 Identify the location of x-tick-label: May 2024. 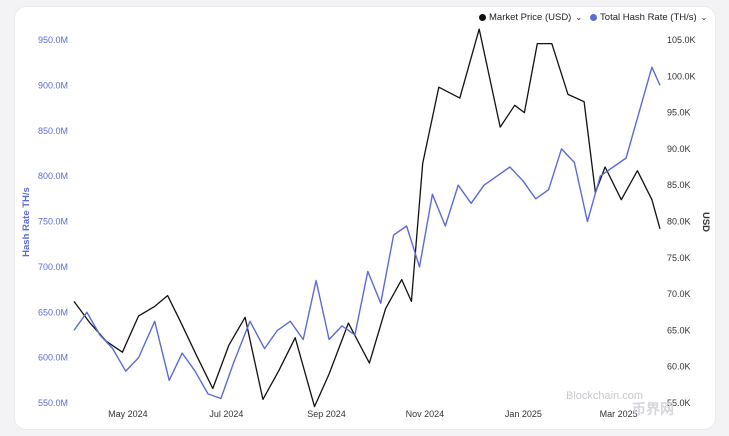
(128, 414).